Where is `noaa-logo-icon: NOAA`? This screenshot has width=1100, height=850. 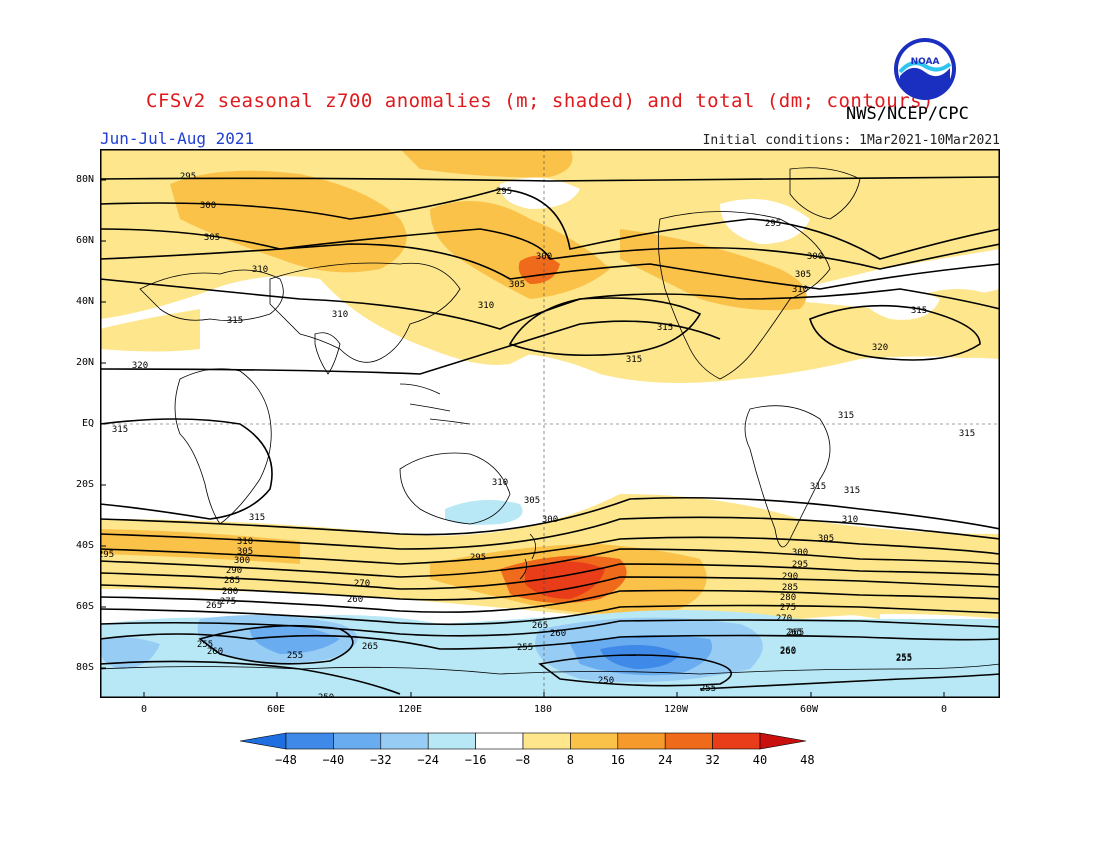 noaa-logo-icon: NOAA is located at coordinates (925, 69).